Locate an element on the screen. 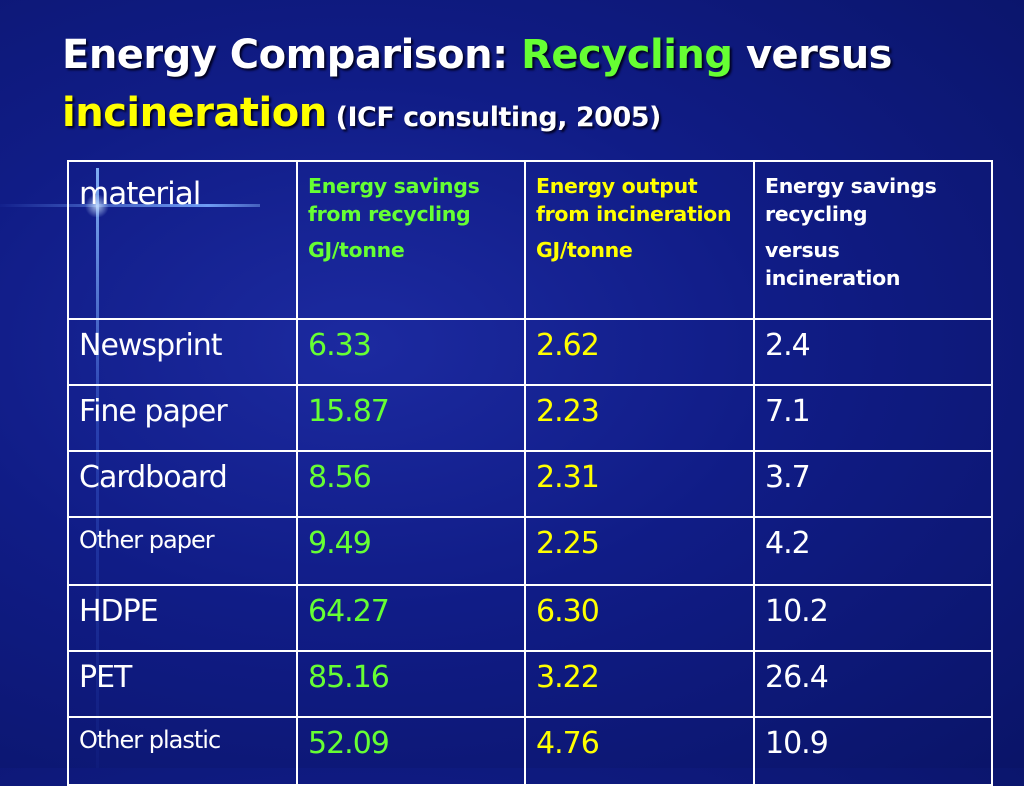  cell-incineration: 6.30 is located at coordinates (639, 618).